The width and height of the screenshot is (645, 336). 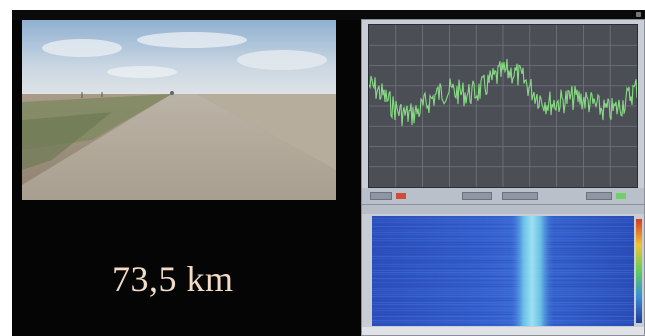 I want to click on spectrogram-header, so click(x=503, y=209).